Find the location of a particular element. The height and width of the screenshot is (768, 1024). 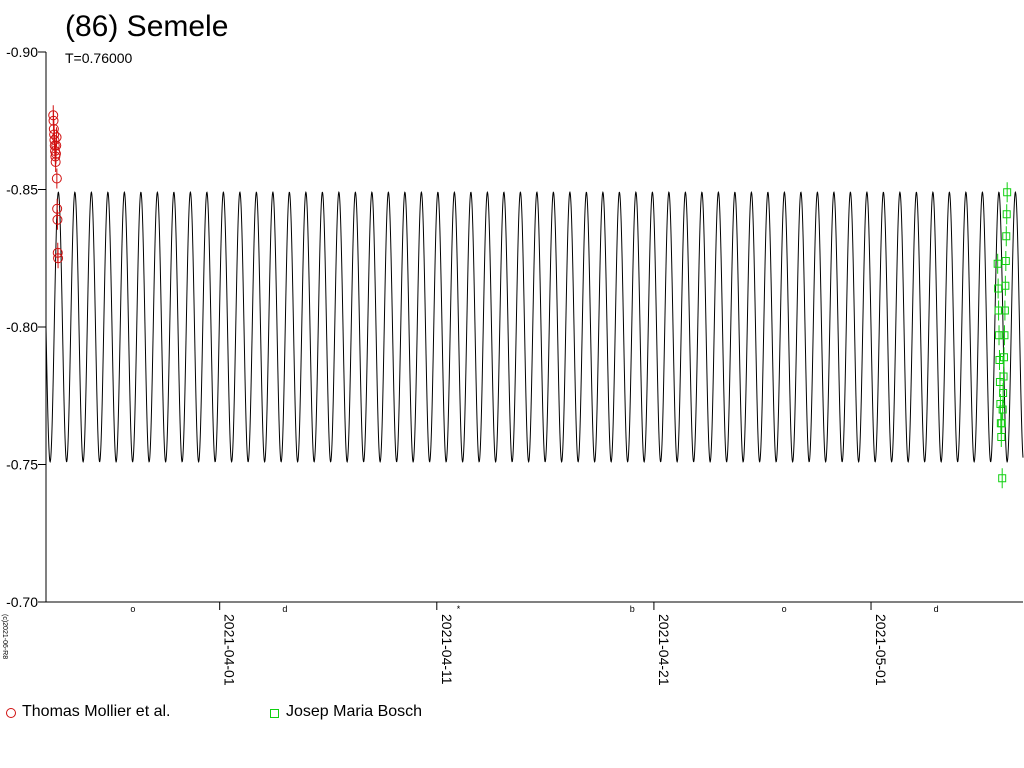

moon-phase-symbol: * is located at coordinates (459, 609).